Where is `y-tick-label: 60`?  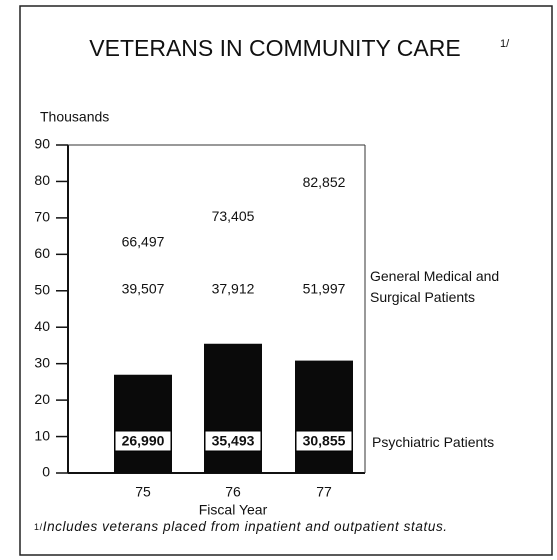
y-tick-label: 60 is located at coordinates (42, 253).